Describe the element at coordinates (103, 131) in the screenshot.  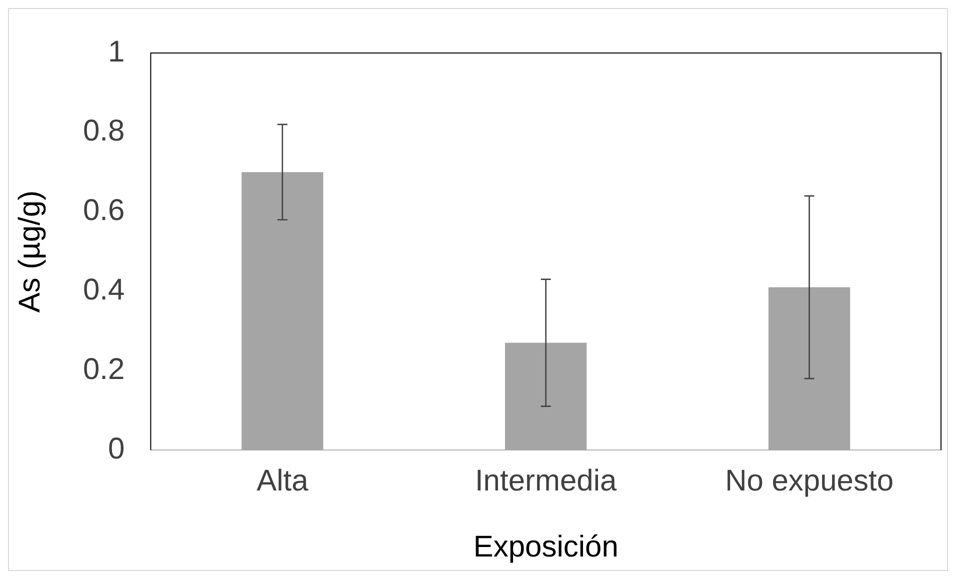
I see `y-tick-label: 0.8` at that location.